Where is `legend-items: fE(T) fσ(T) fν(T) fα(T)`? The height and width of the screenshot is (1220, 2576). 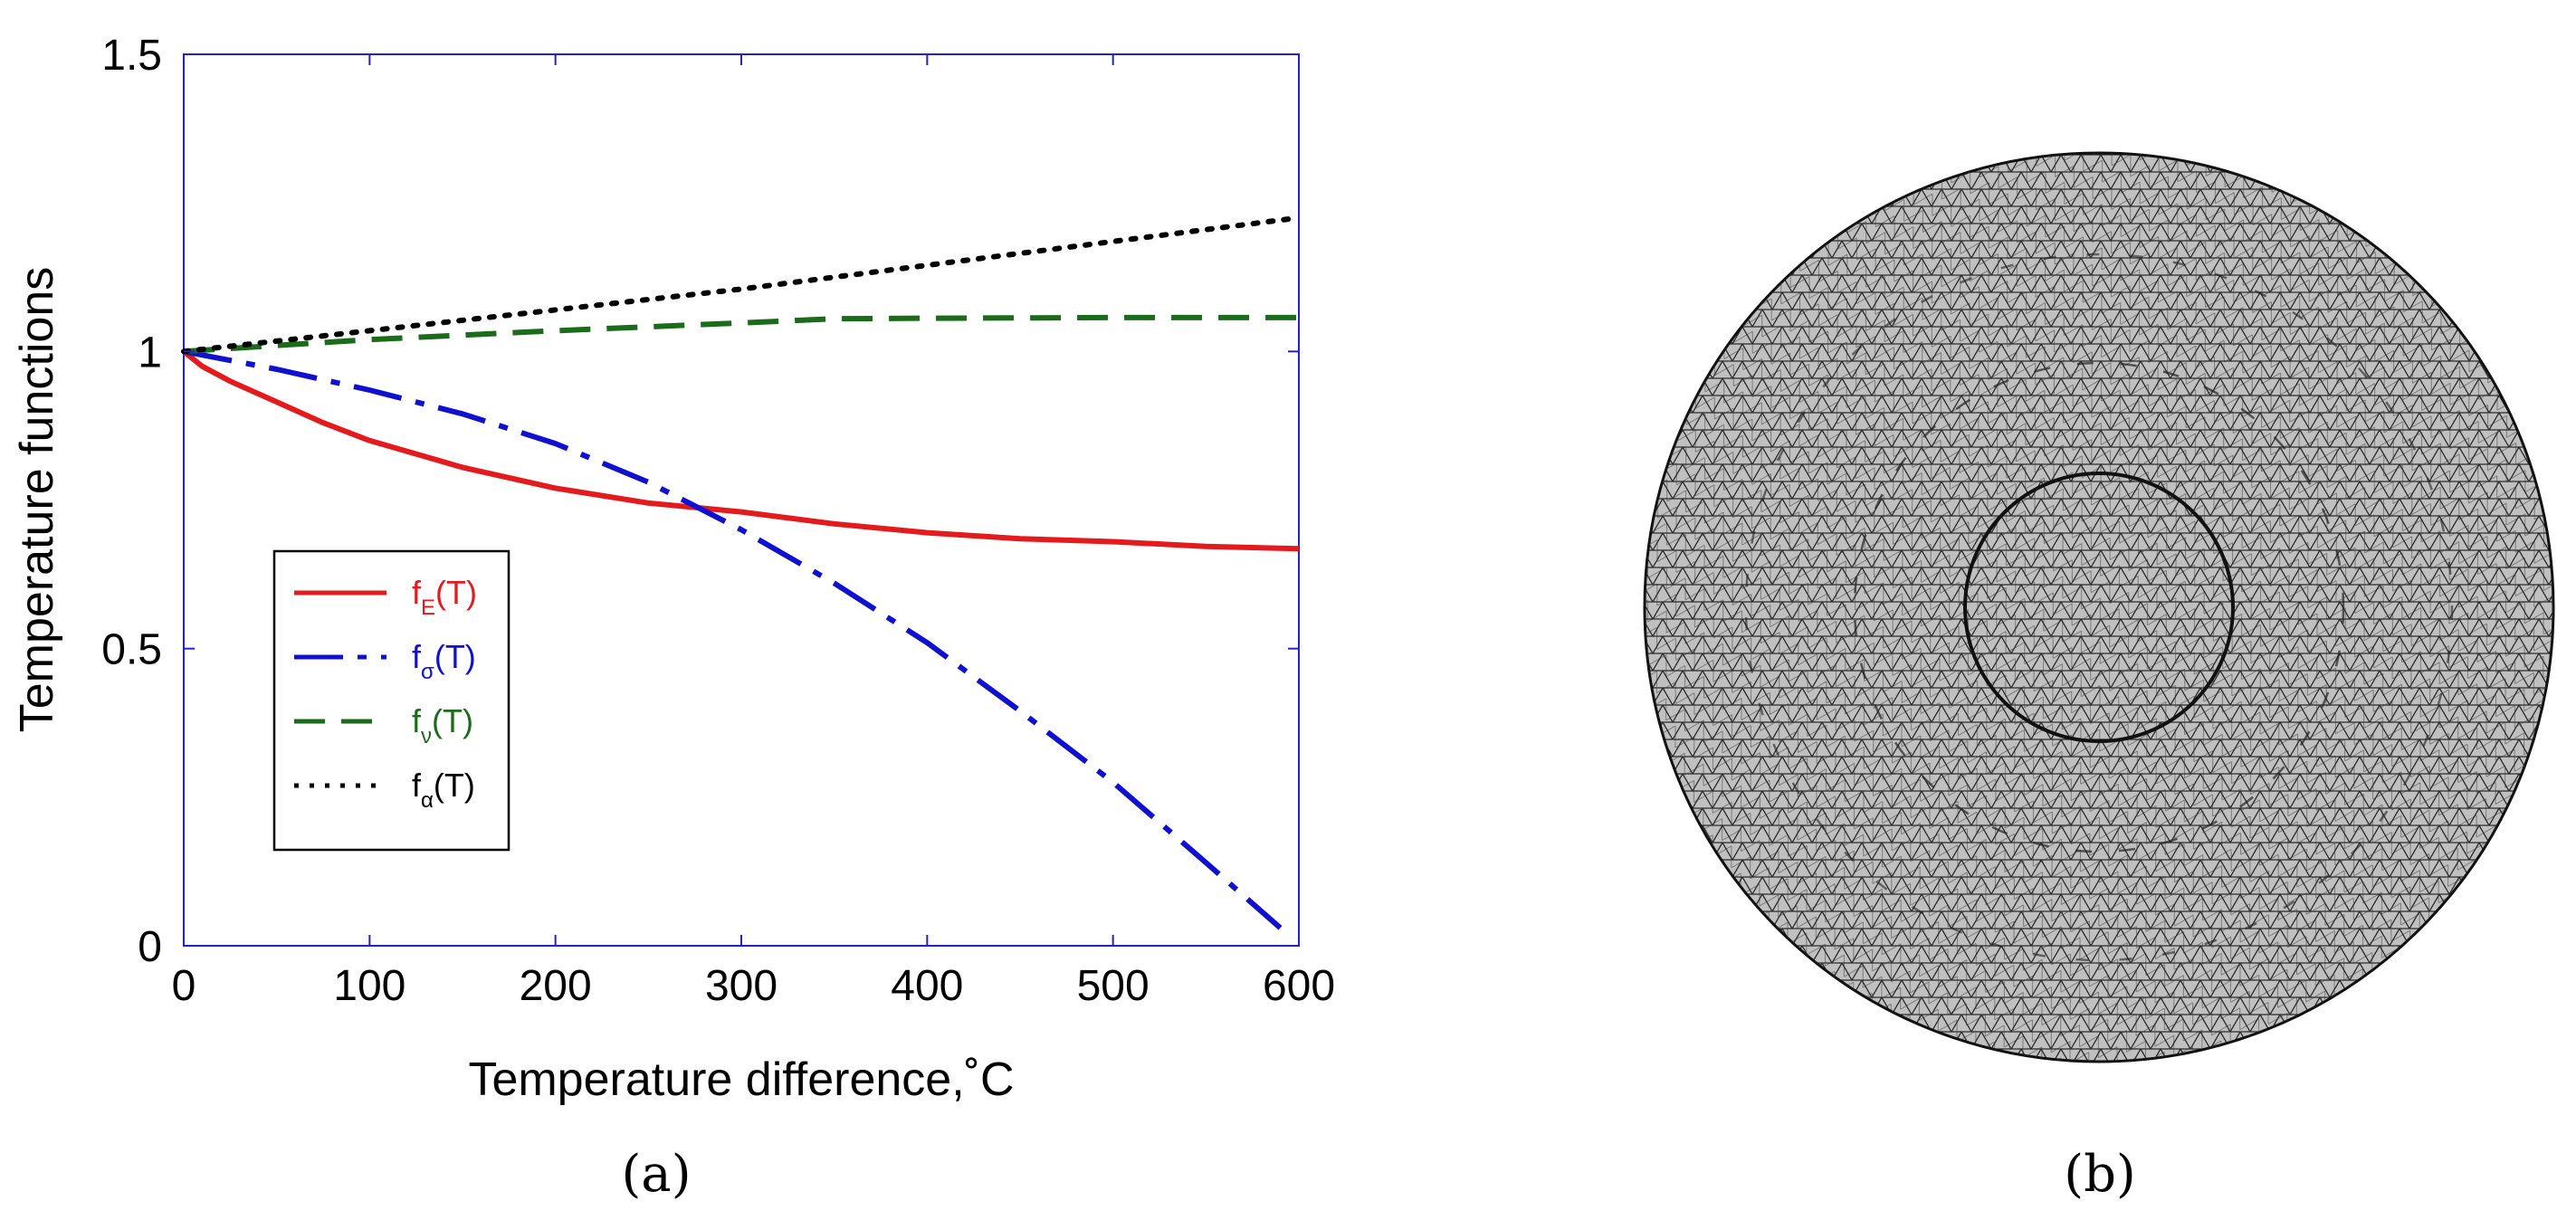
legend-items: fE(T) fσ(T) fν(T) fα(T) is located at coordinates (385, 694).